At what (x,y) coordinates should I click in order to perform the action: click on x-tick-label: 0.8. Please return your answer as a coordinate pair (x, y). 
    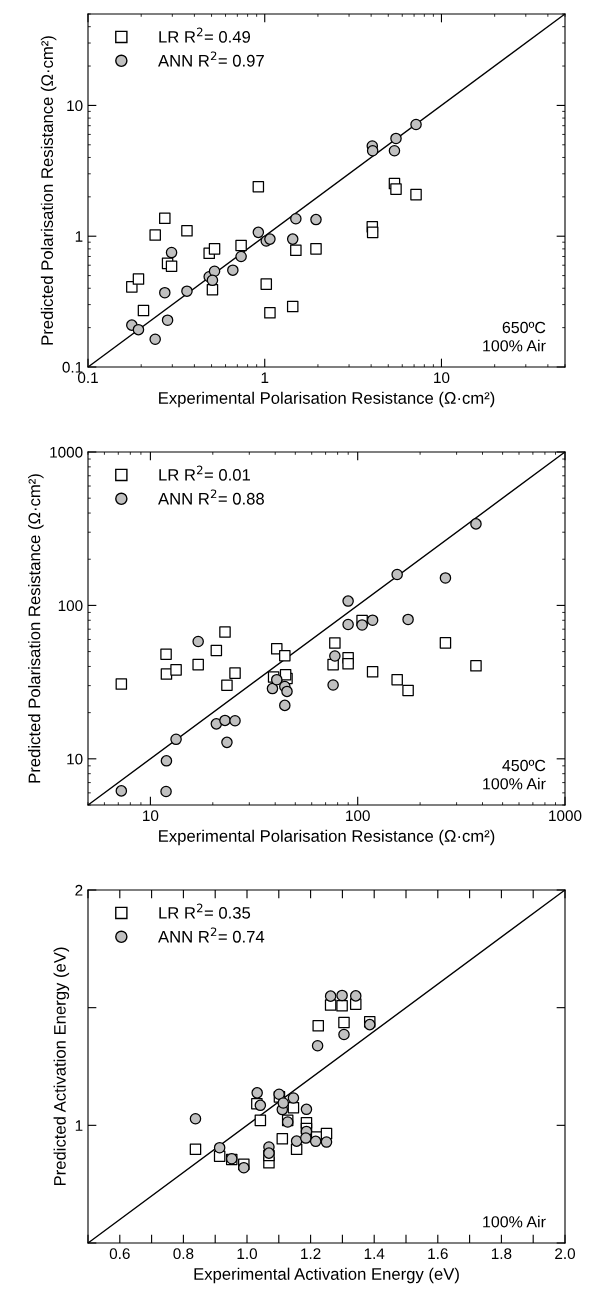
    Looking at the image, I should click on (183, 1254).